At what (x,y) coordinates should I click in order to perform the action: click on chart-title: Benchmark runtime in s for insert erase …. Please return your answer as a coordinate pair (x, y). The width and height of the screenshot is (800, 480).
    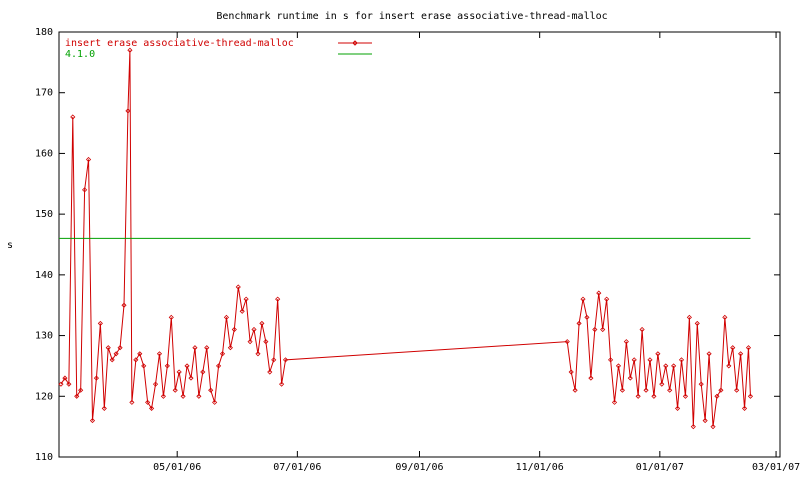
    Looking at the image, I should click on (411, 16).